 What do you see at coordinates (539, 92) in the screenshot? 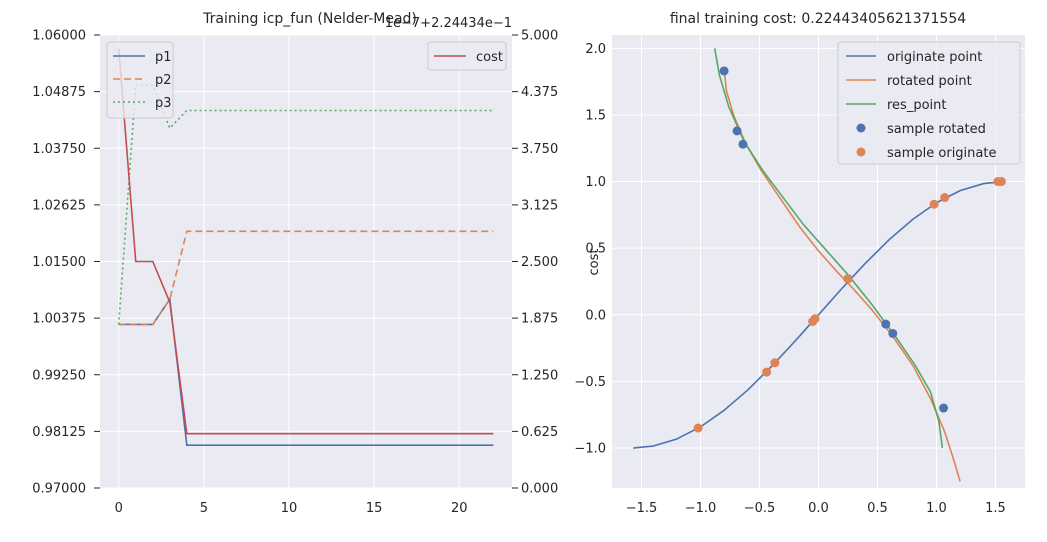
I see `left-y2-tick-label: 4.375` at bounding box center [539, 92].